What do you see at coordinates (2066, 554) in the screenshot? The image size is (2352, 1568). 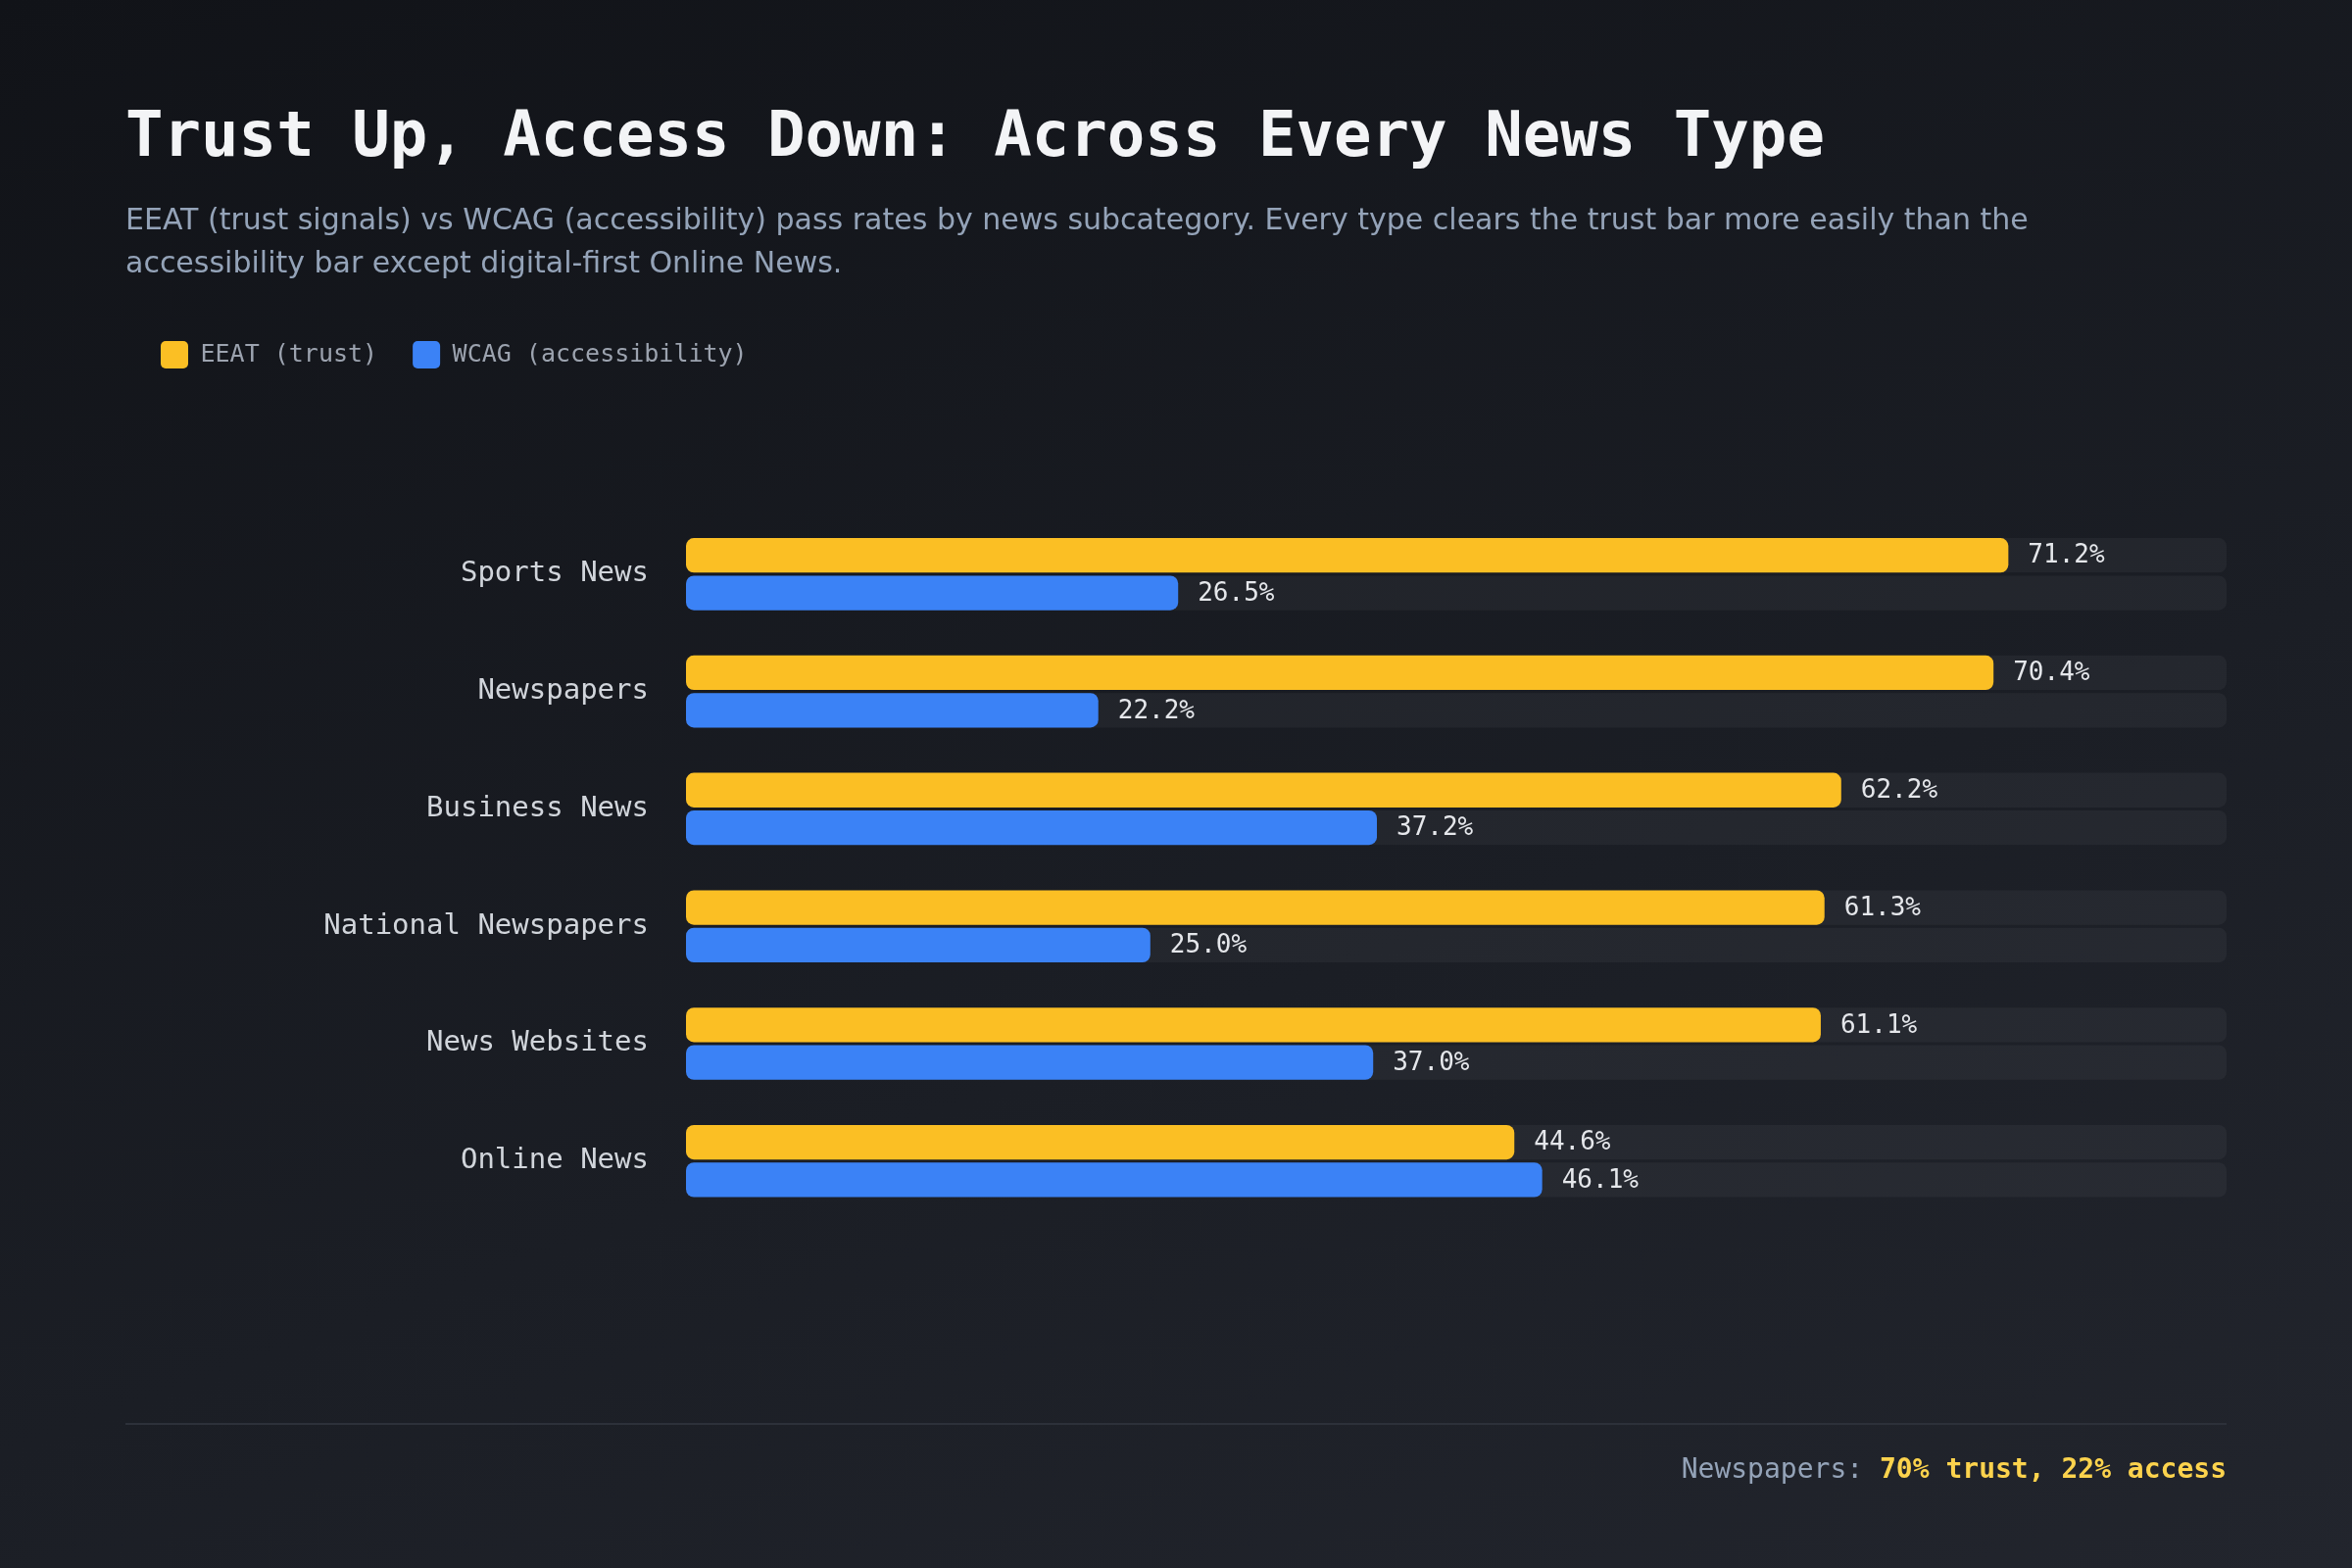 I see `data-label: 71.2%` at bounding box center [2066, 554].